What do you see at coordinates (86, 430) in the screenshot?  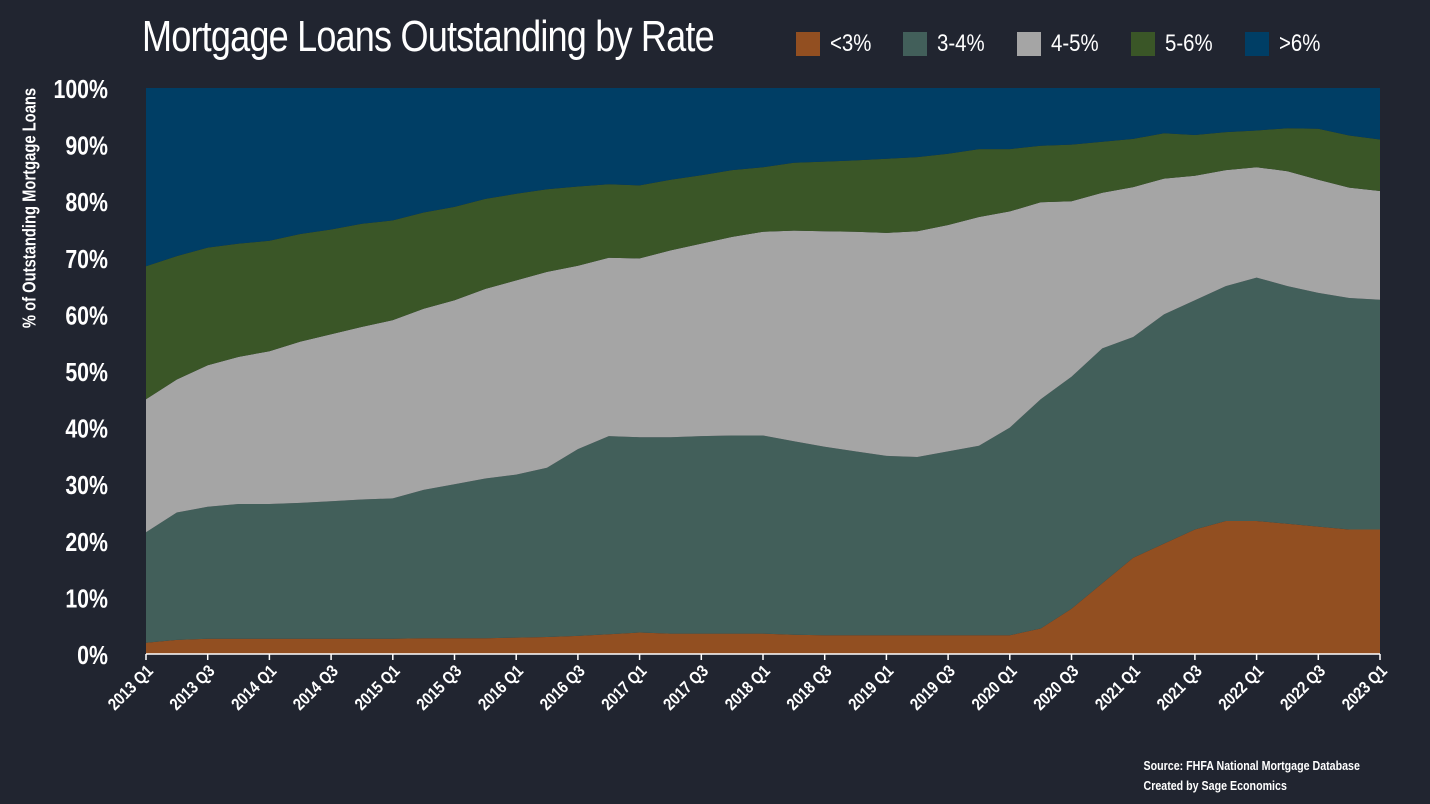 I see `y-tick-label: 40%` at bounding box center [86, 430].